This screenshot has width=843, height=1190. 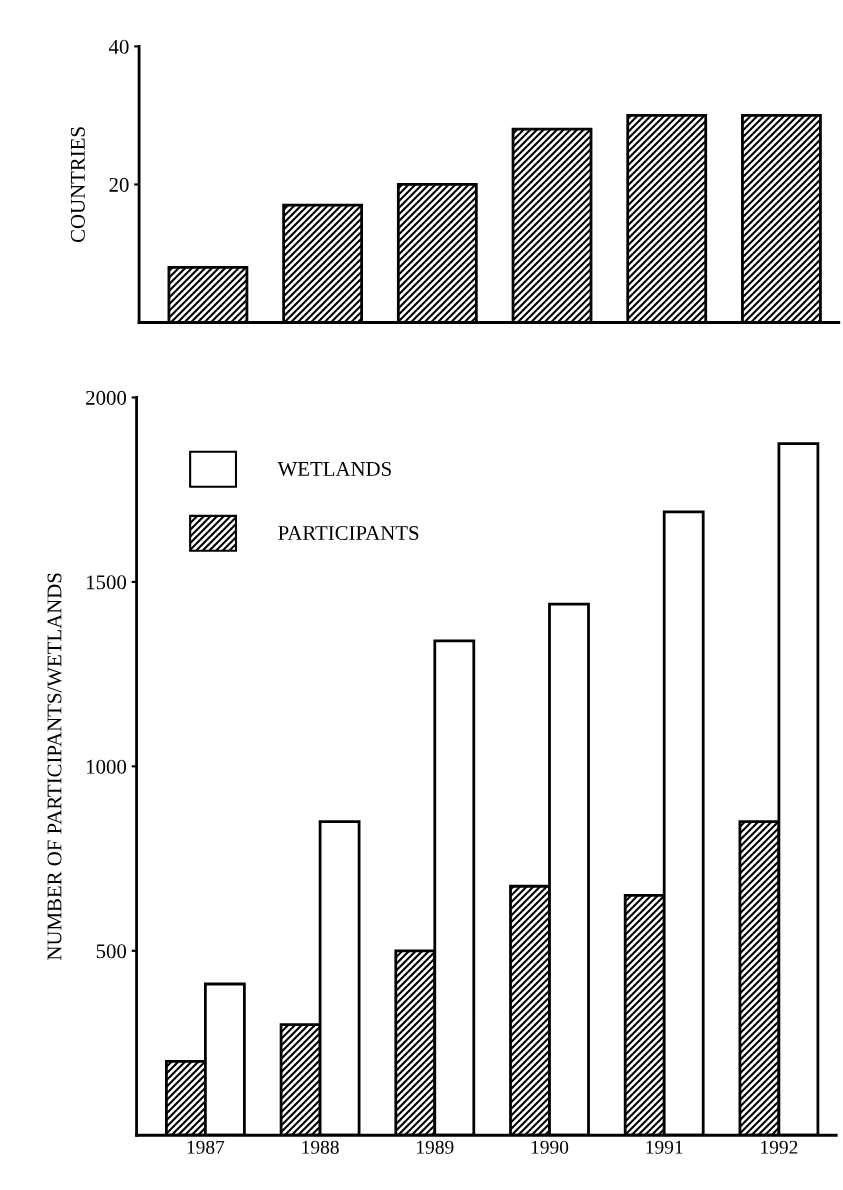 What do you see at coordinates (320, 1147) in the screenshot?
I see `x-tick-label: 1988` at bounding box center [320, 1147].